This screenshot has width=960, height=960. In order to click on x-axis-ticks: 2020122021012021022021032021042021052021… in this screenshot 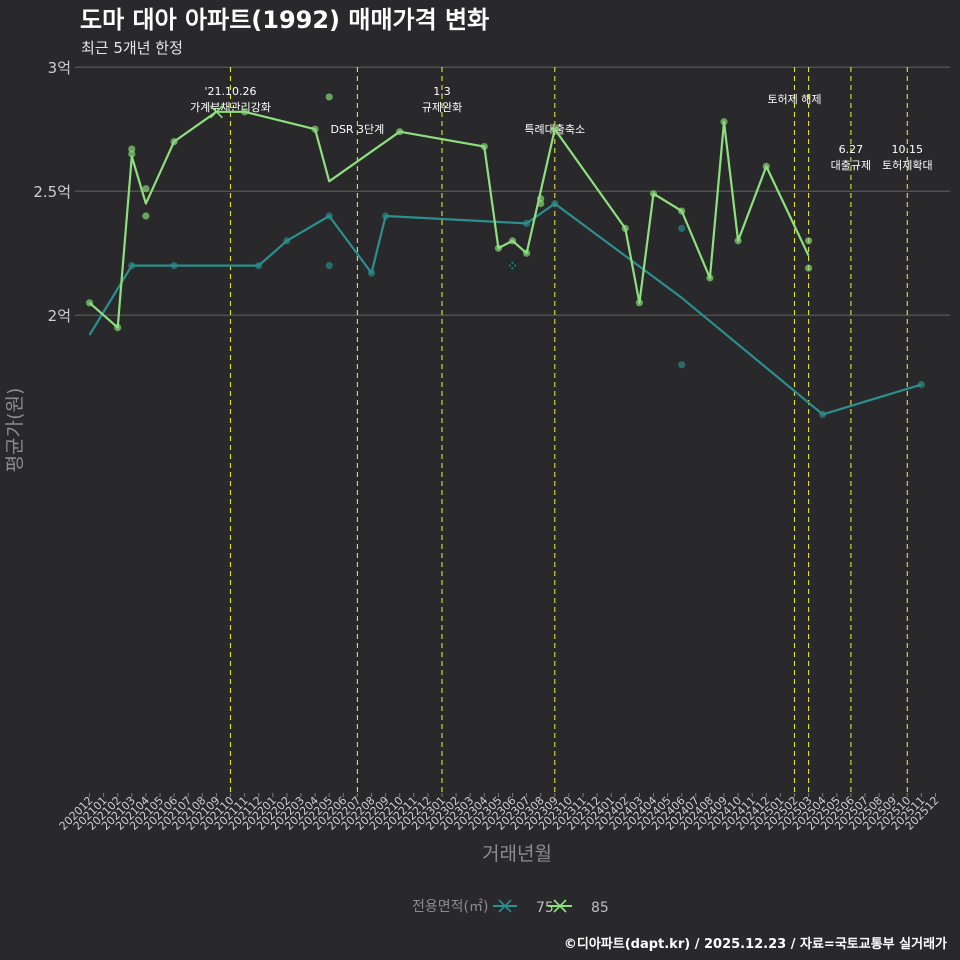, I will do `click(499, 813)`.